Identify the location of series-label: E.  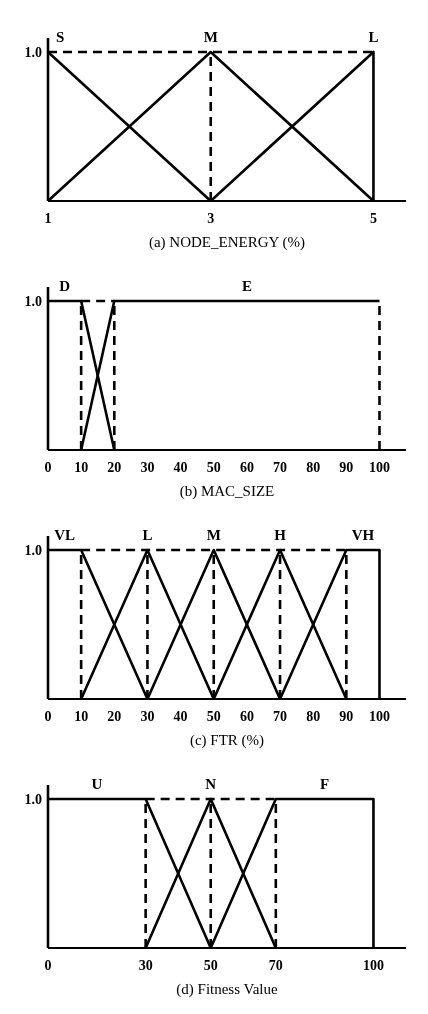
(246, 286).